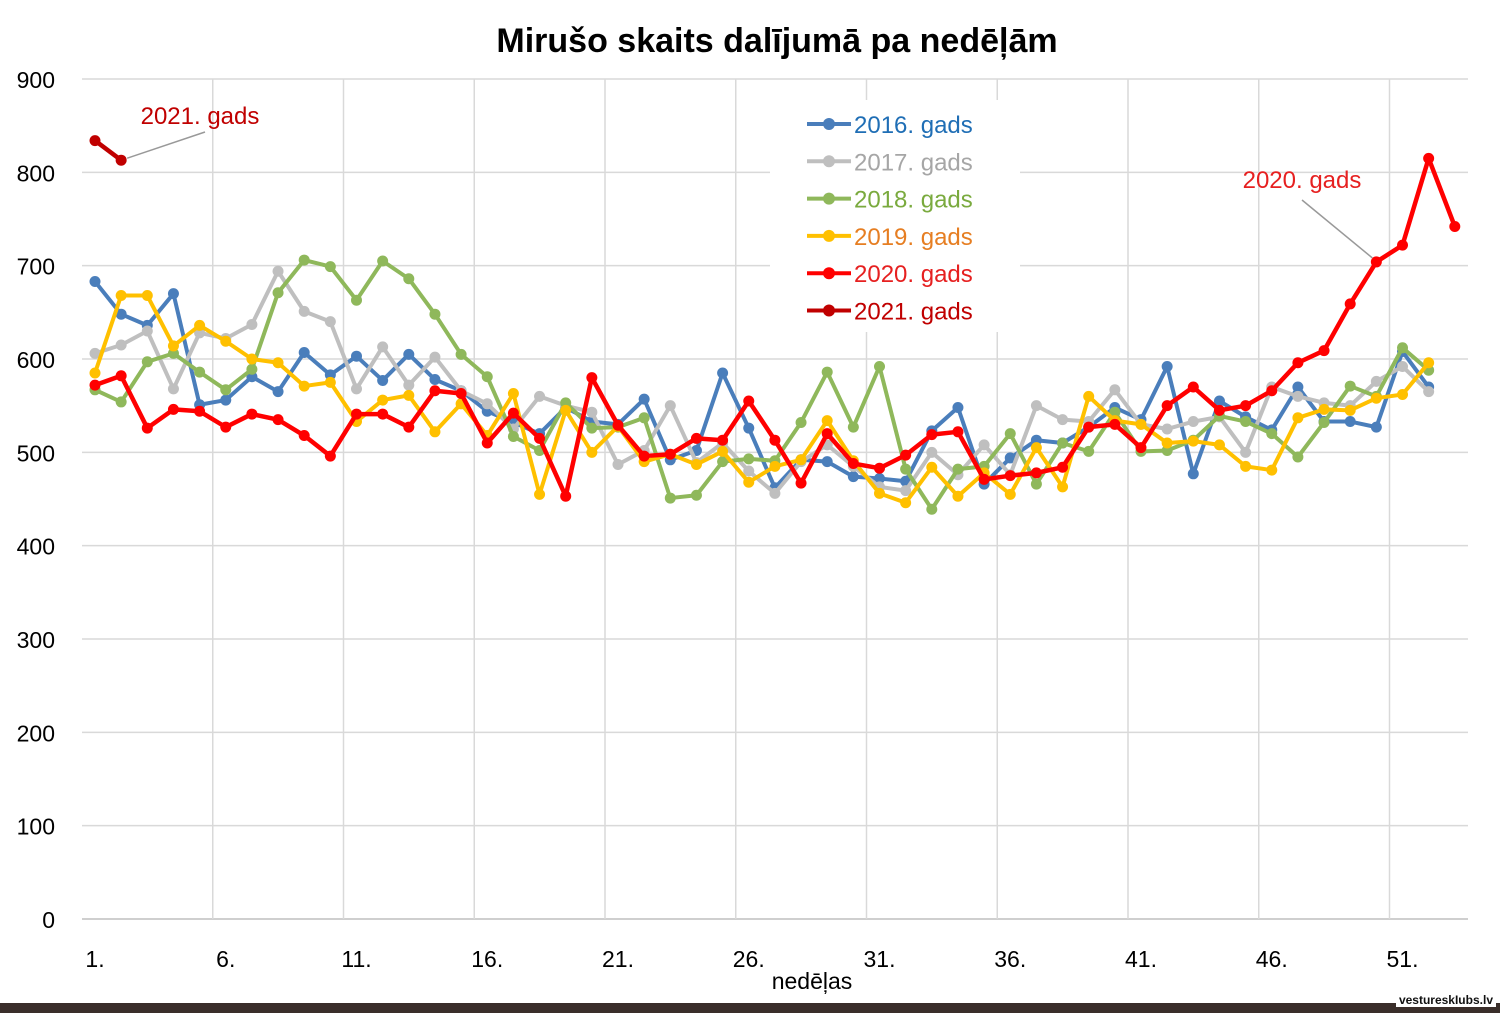 This screenshot has height=1013, width=1500. Describe the element at coordinates (749, 181) in the screenshot. I see `annotations: 2021. gads 2020. gads` at that location.